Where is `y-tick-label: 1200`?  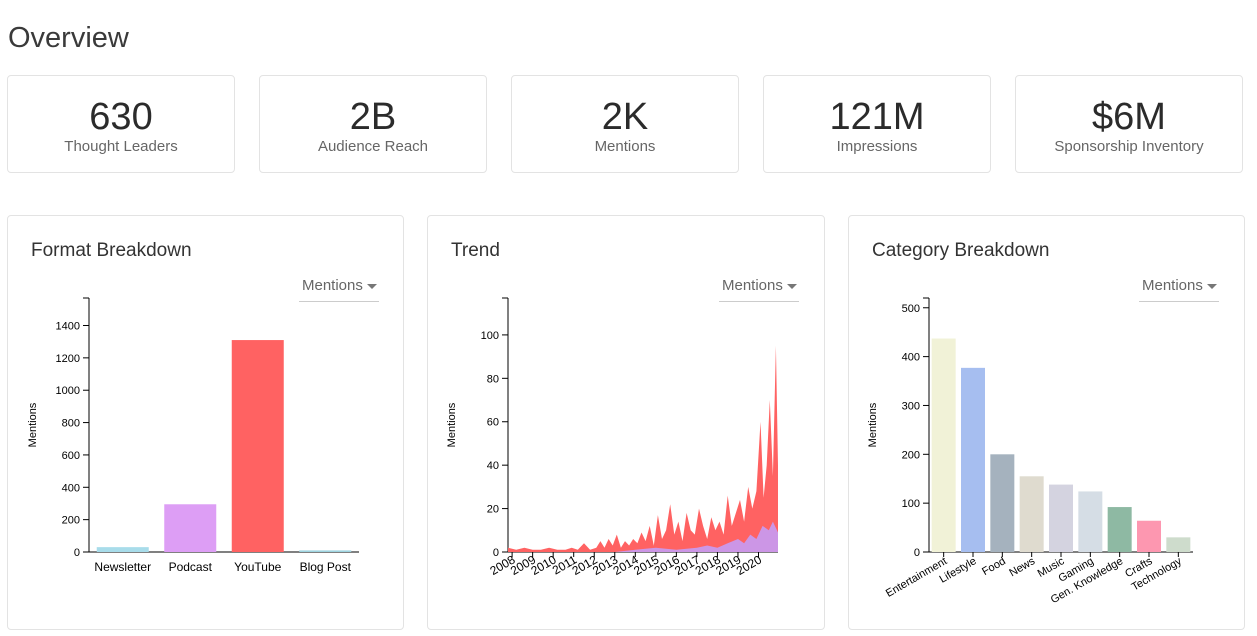
y-tick-label: 1200 is located at coordinates (68, 359).